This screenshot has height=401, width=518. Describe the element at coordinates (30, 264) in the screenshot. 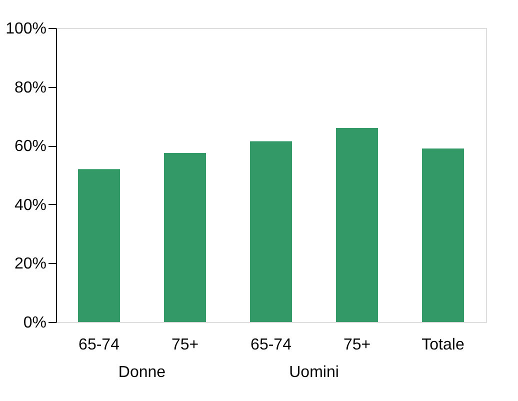

I see `y-tick-label: 20%` at that location.